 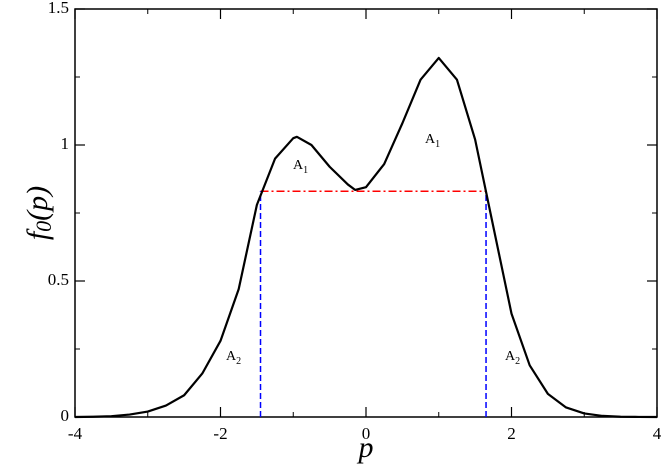 What do you see at coordinates (511, 433) in the screenshot?
I see `x-tick-label: 2` at bounding box center [511, 433].